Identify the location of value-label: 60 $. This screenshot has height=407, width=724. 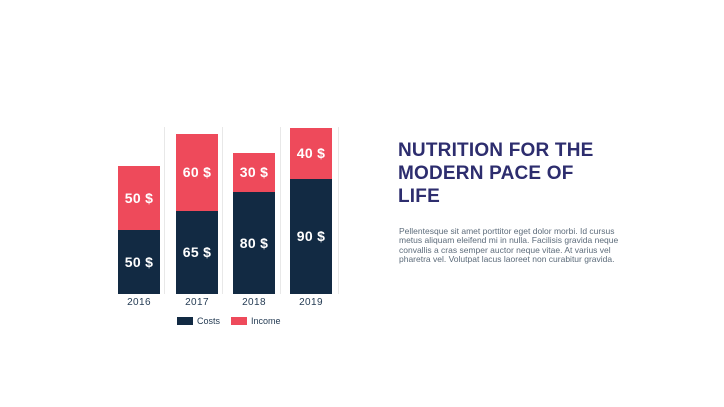
(197, 172).